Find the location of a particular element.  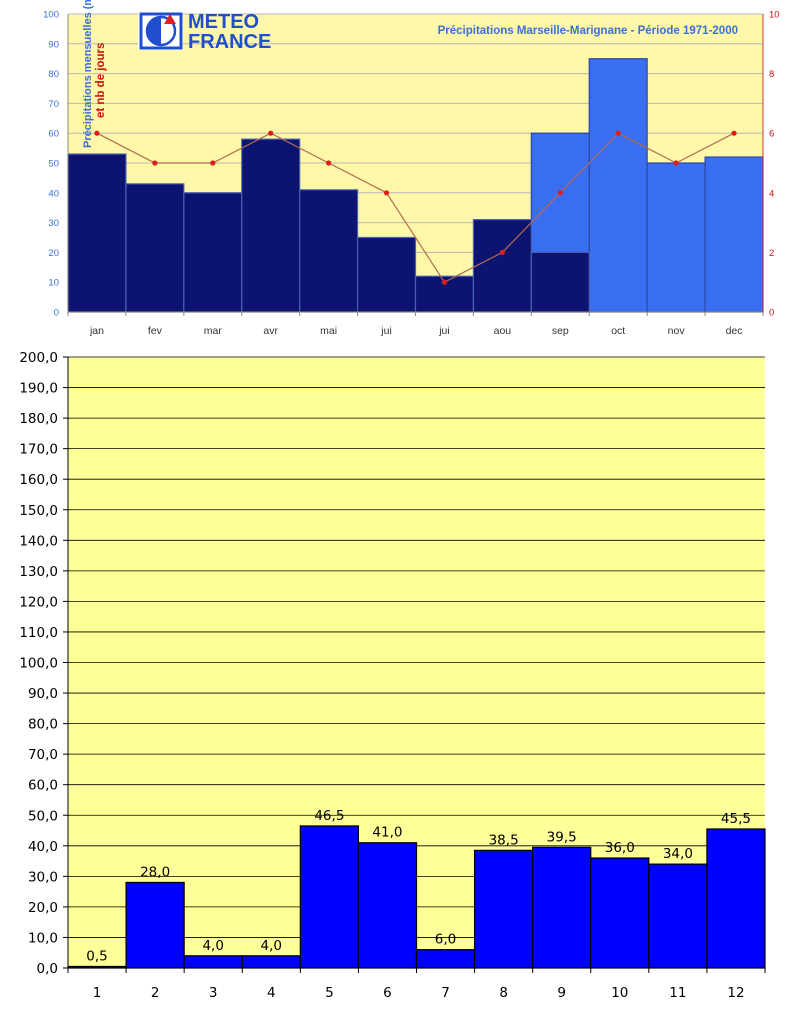

bottom-x-tick-label: 1 is located at coordinates (97, 993).